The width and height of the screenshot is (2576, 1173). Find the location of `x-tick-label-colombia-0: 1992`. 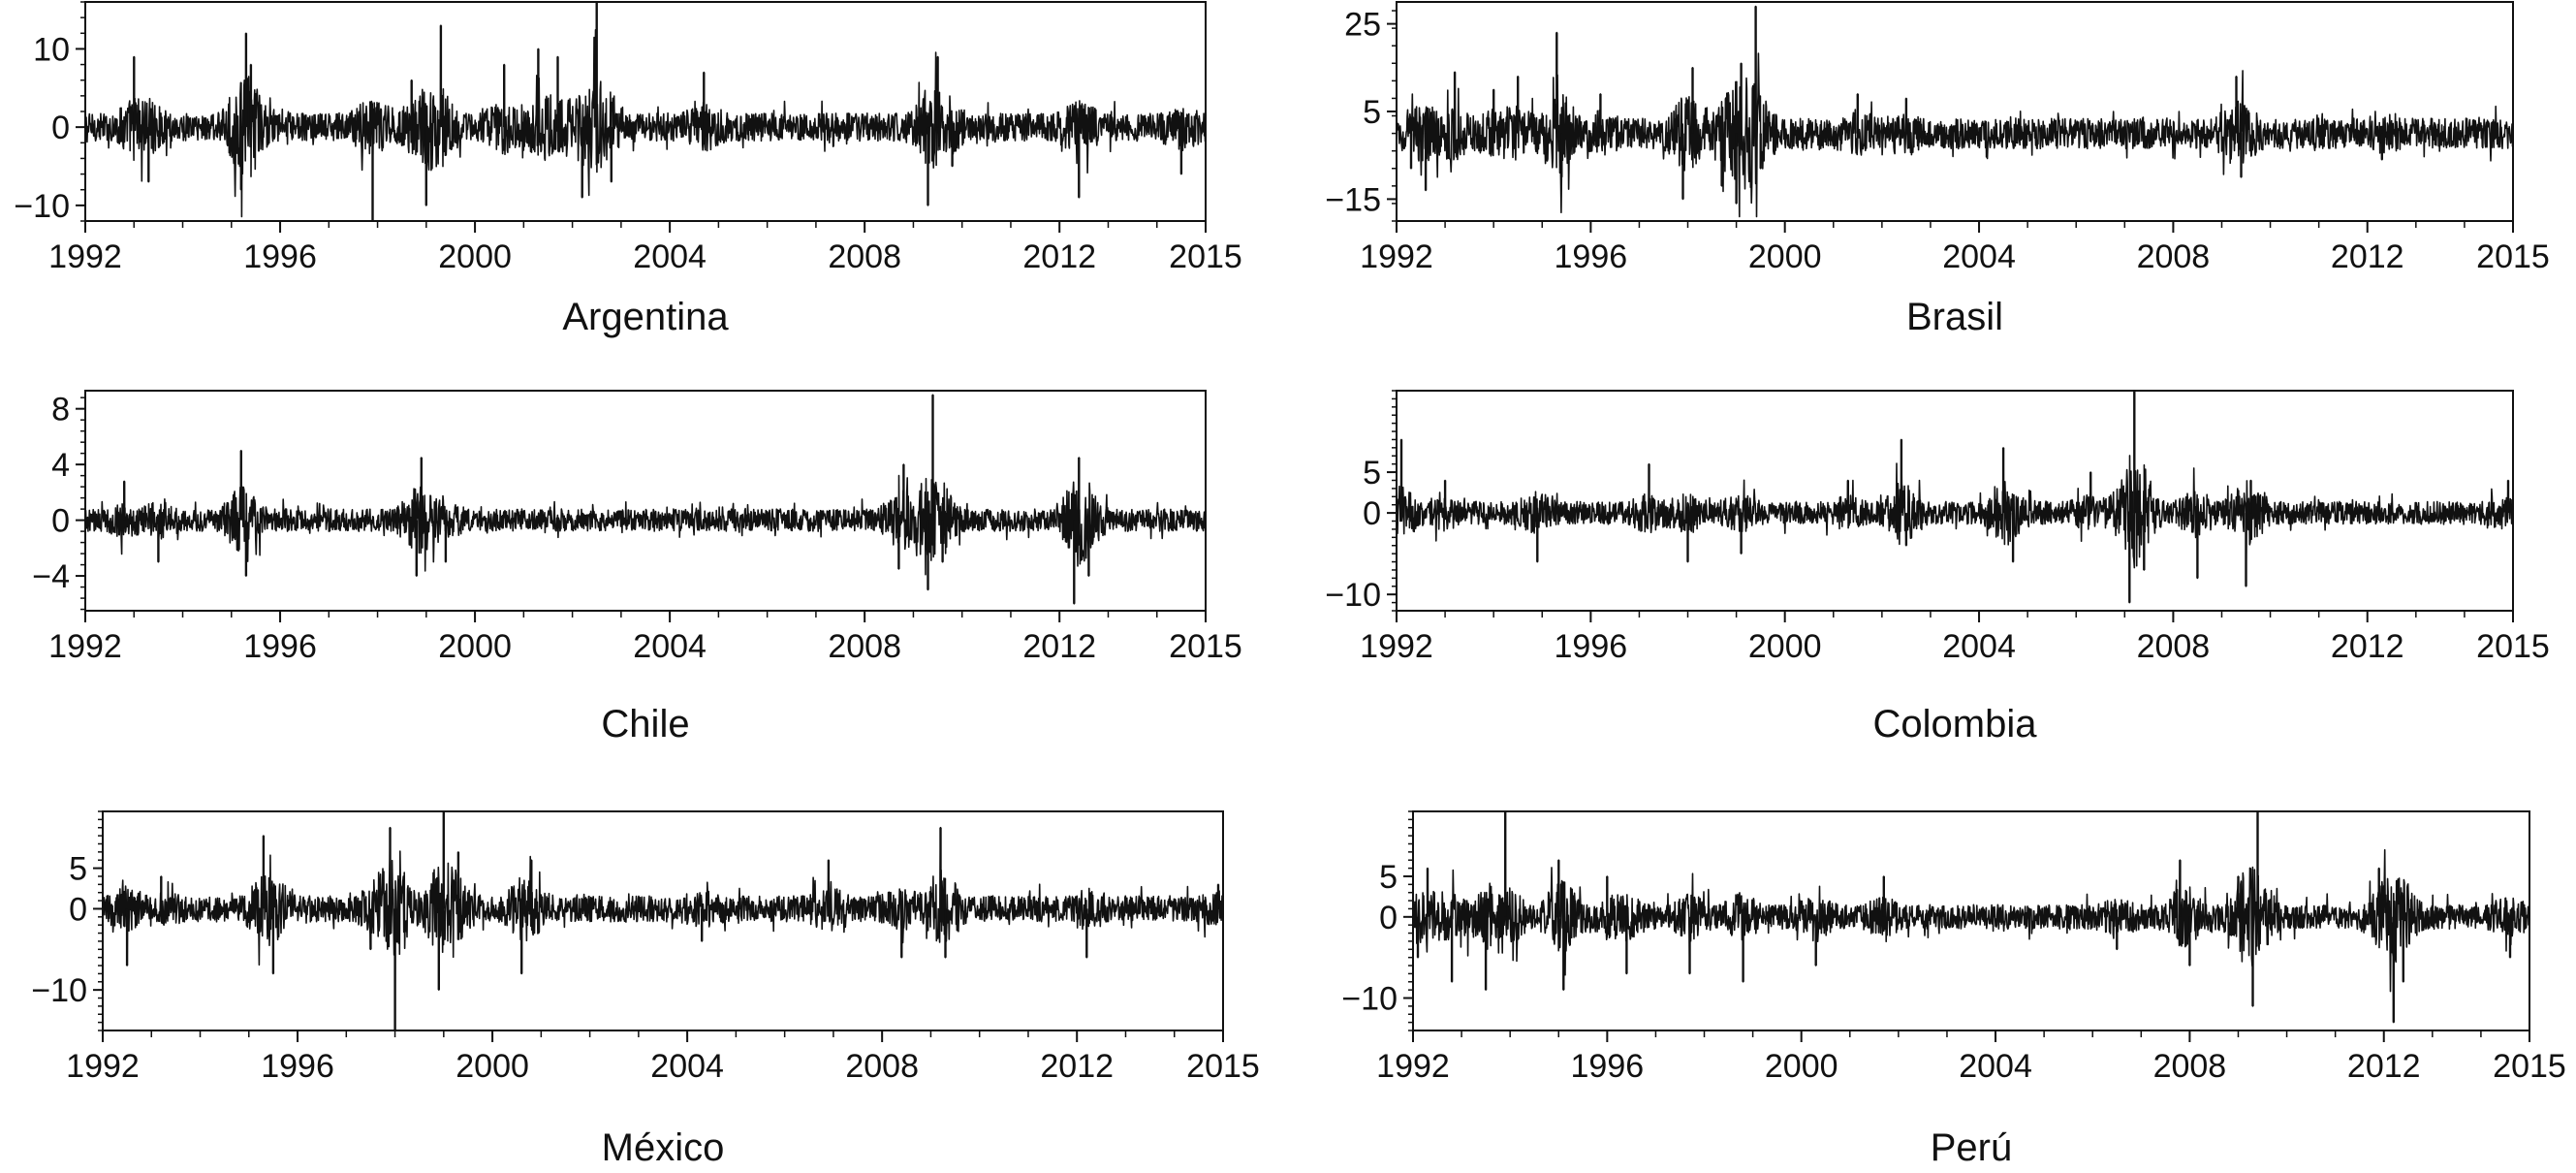

x-tick-label-colombia-0: 1992 is located at coordinates (1396, 647).